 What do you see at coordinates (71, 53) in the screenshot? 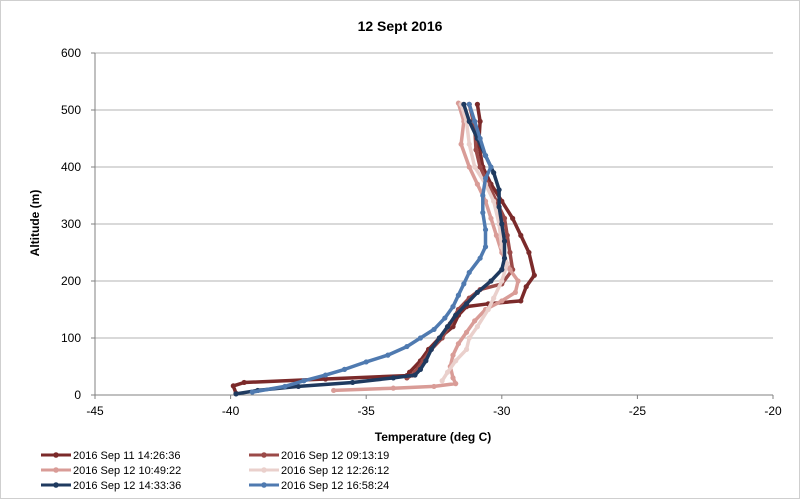
I see `y-tick-label: 600` at bounding box center [71, 53].